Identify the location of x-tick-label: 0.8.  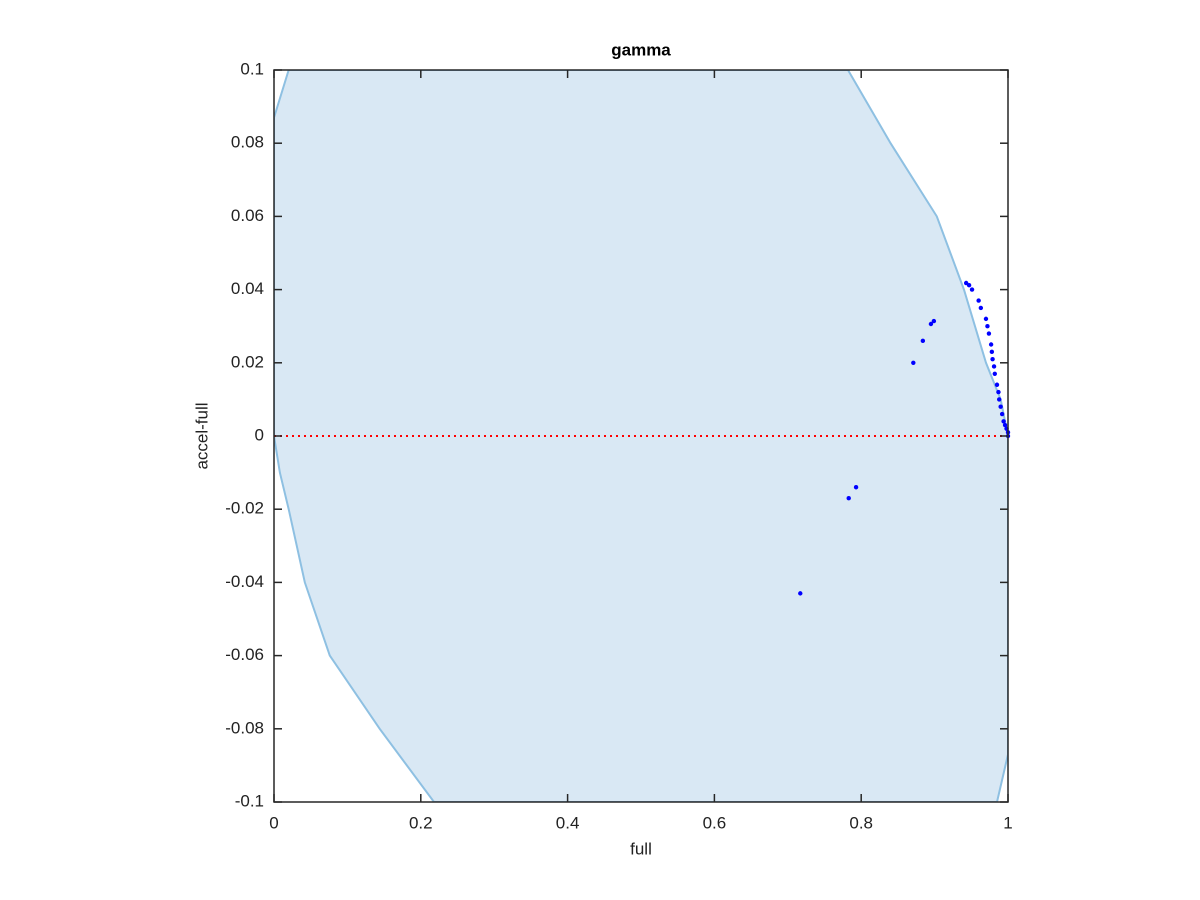
(861, 822).